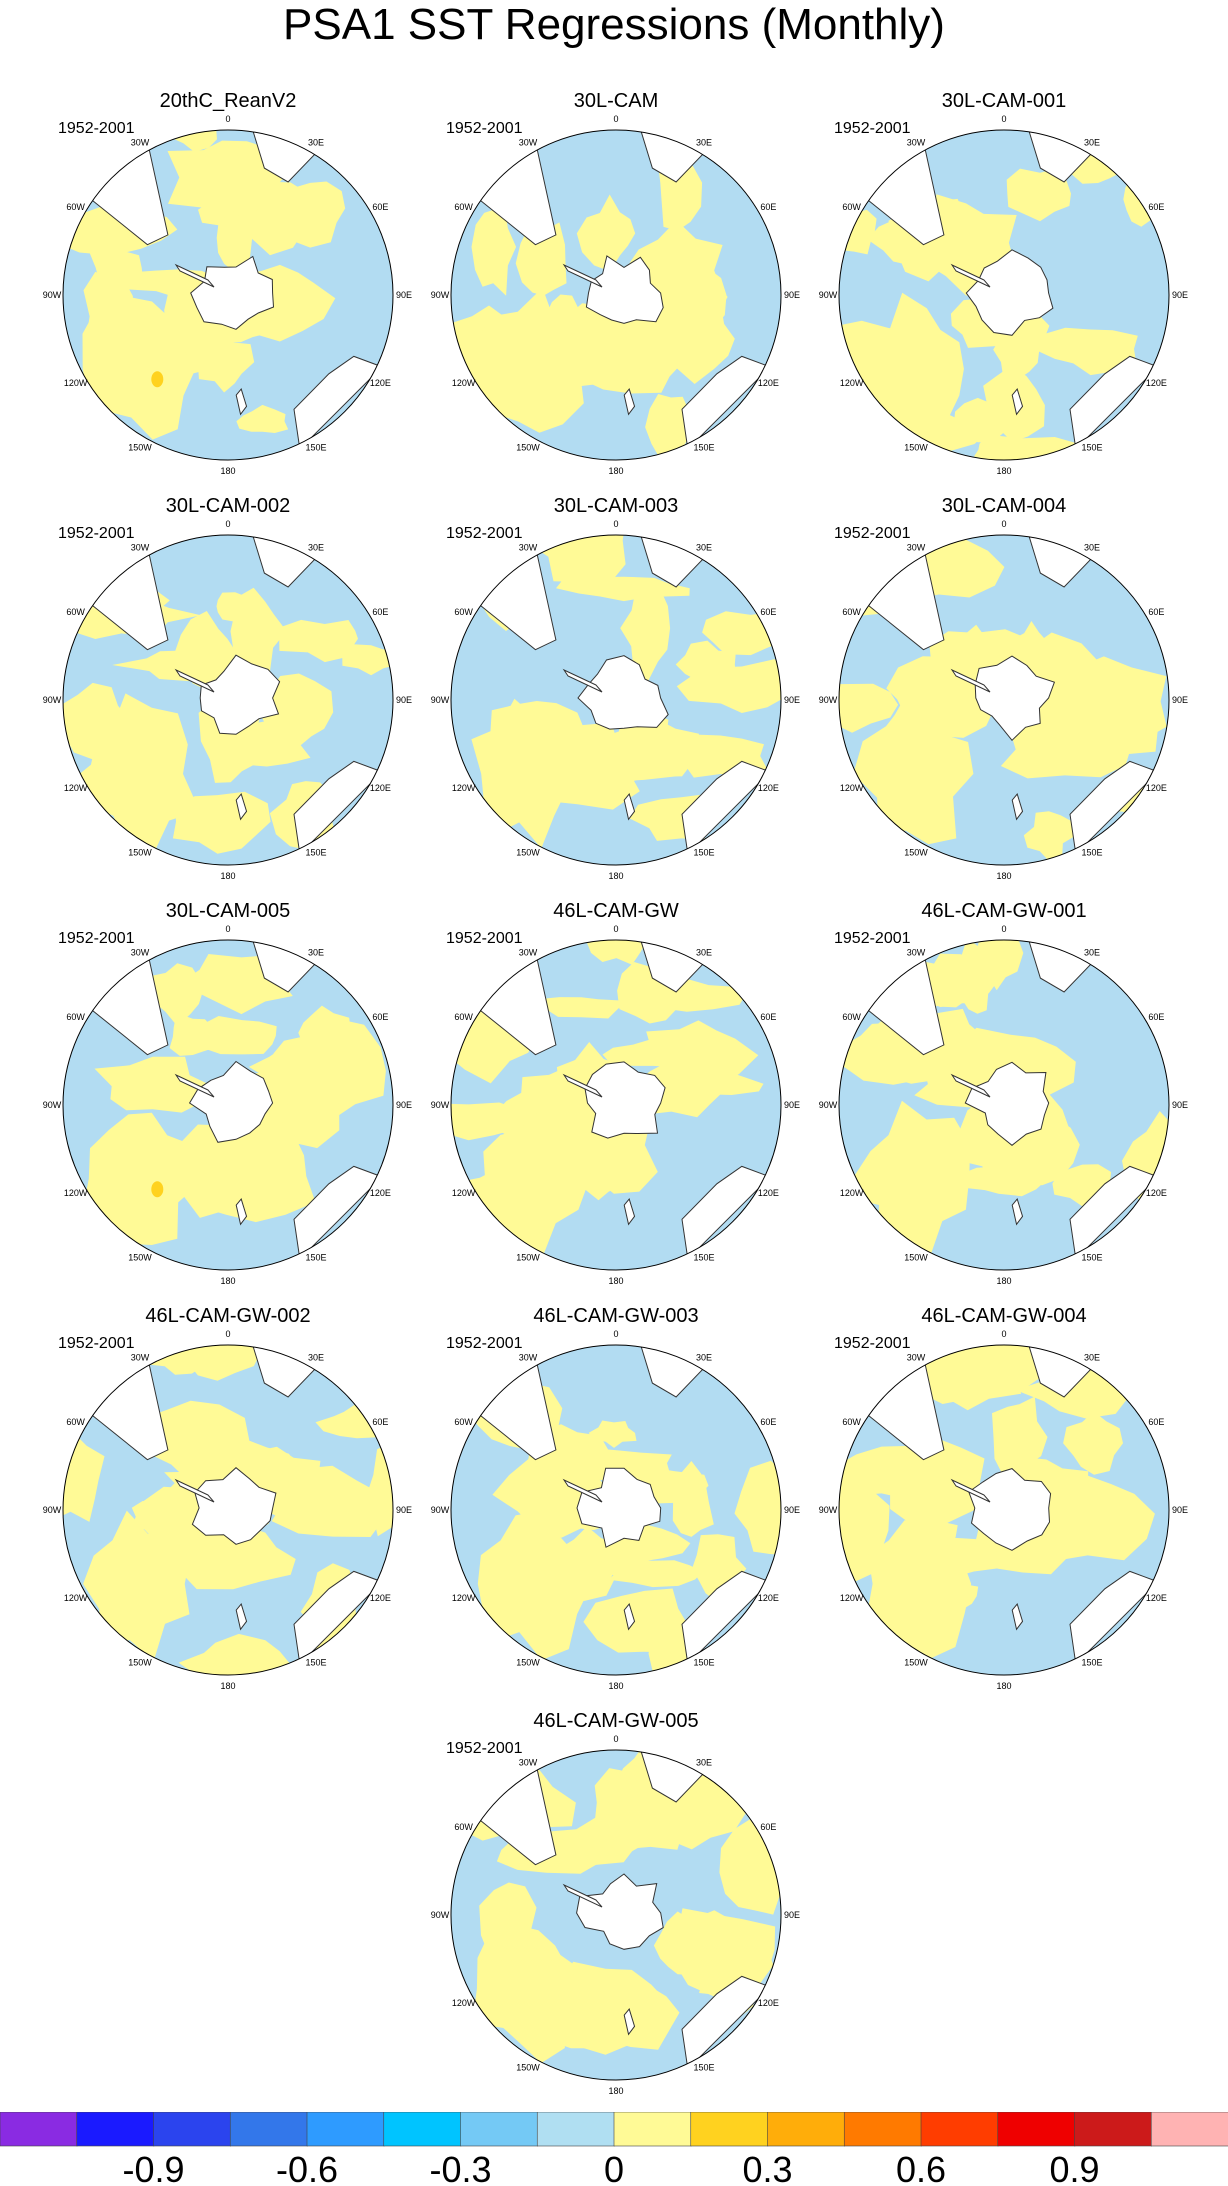 The image size is (1228, 2186). What do you see at coordinates (460, 2167) in the screenshot?
I see `colorbar-label: -0.3` at bounding box center [460, 2167].